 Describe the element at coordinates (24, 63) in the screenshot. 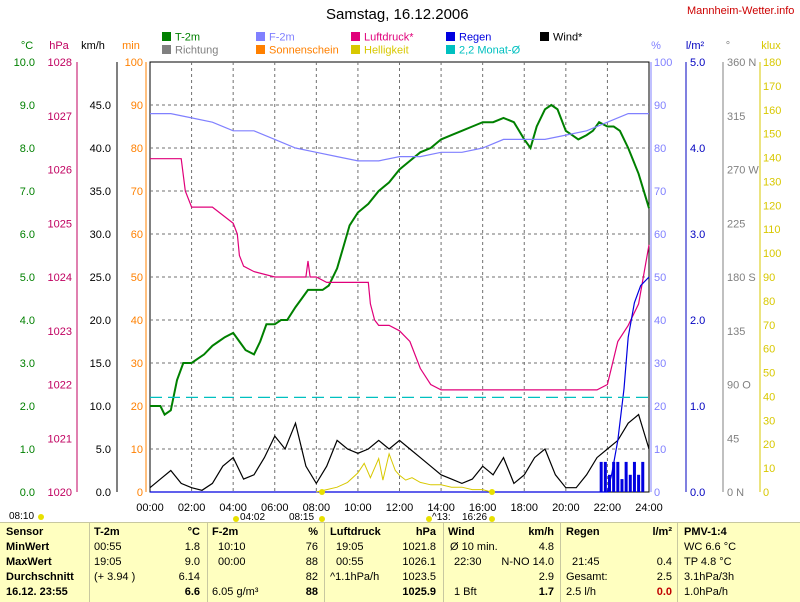

I see `tick-temp-0: 10.0` at that location.